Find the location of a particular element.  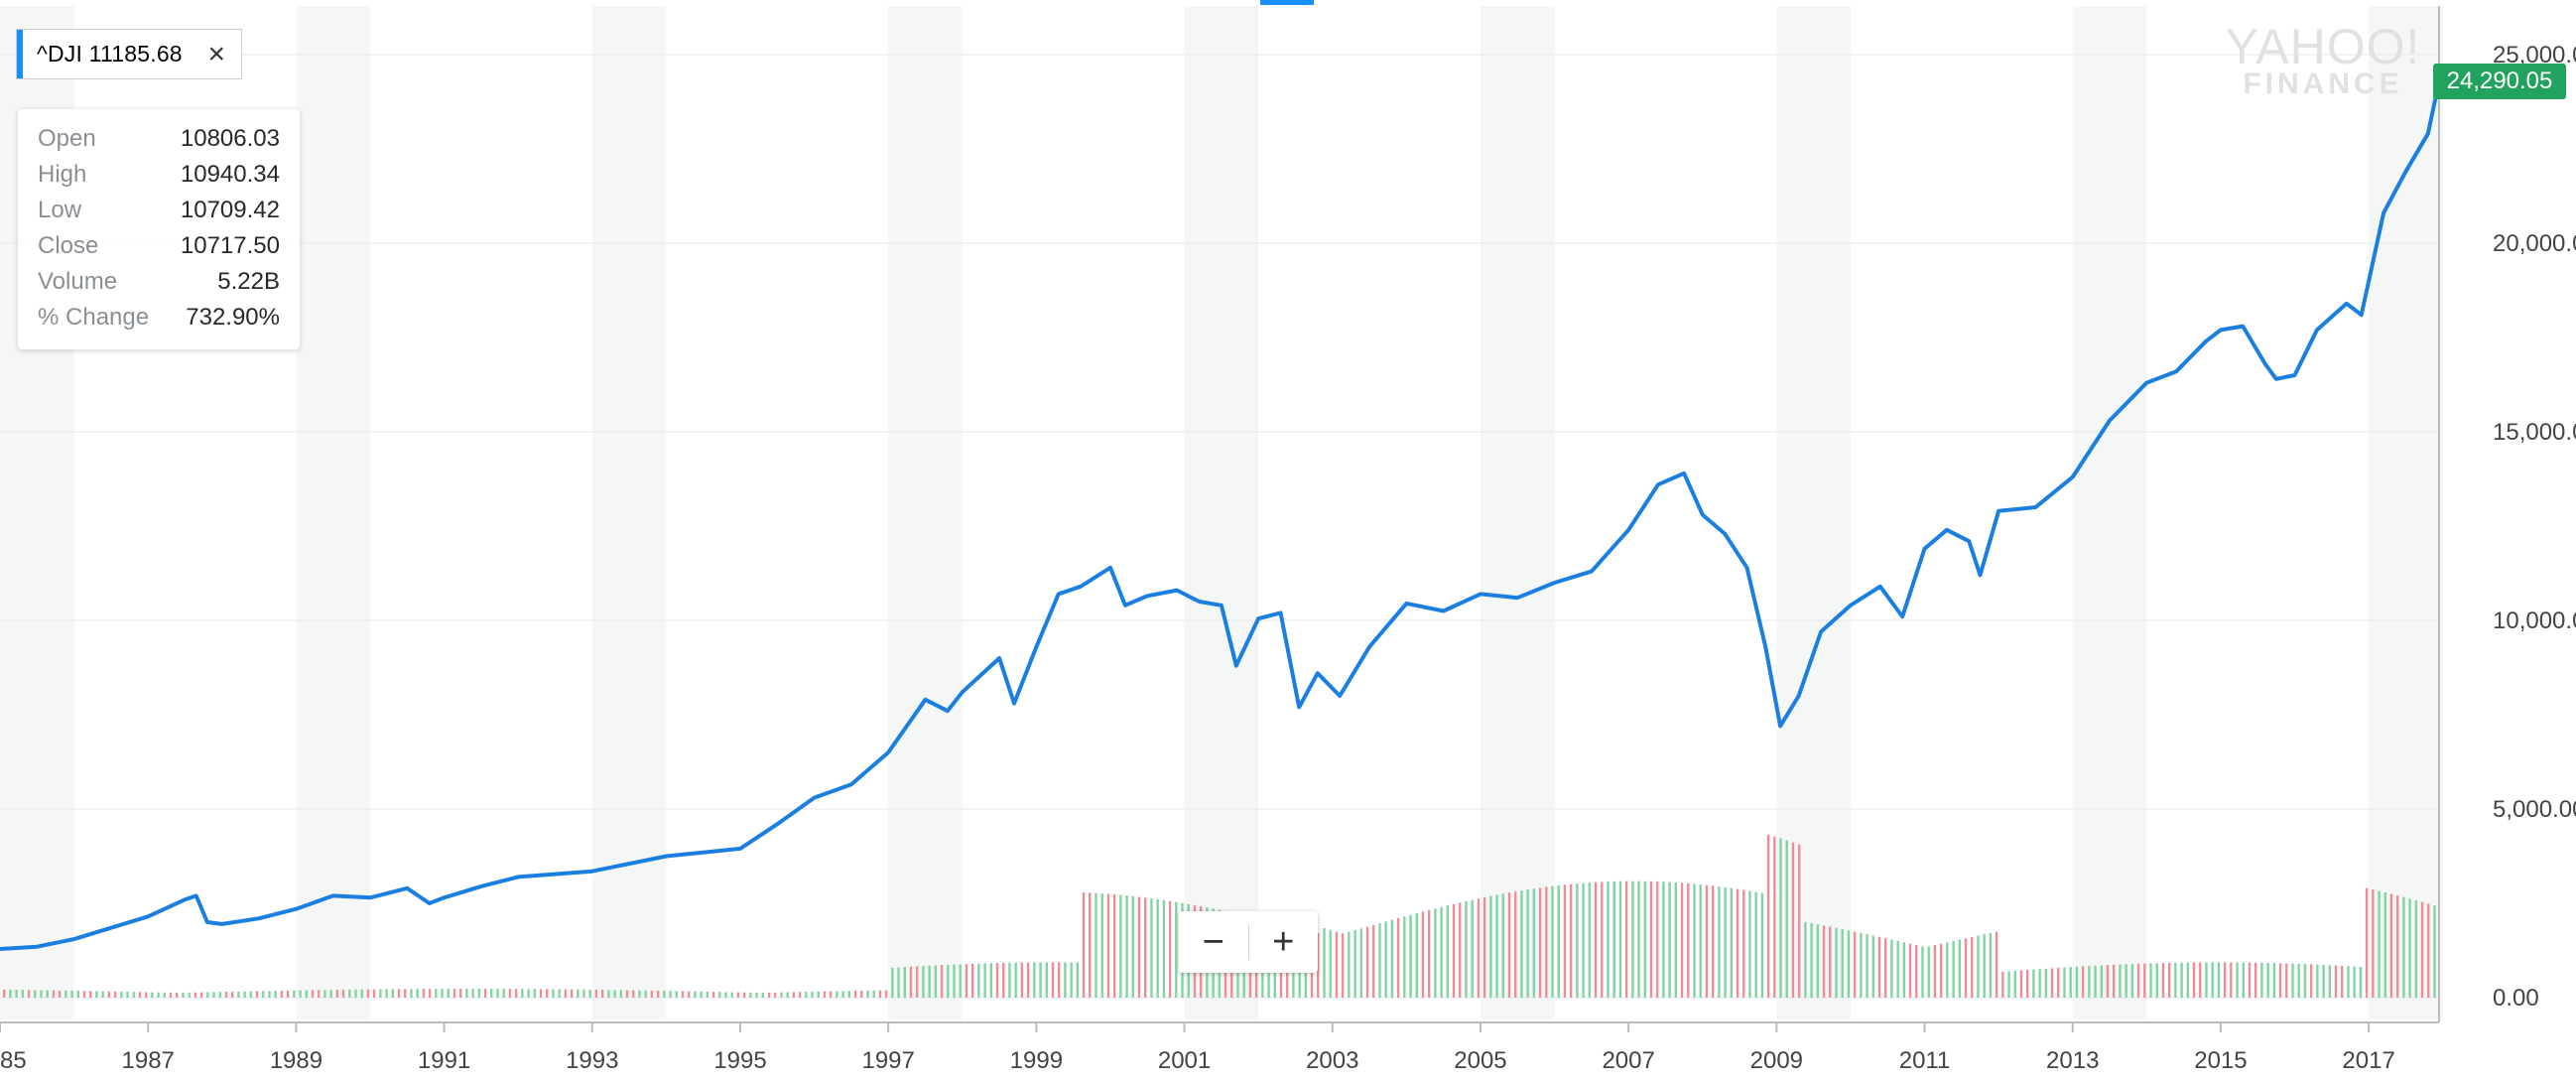

close-icon: × is located at coordinates (216, 54).